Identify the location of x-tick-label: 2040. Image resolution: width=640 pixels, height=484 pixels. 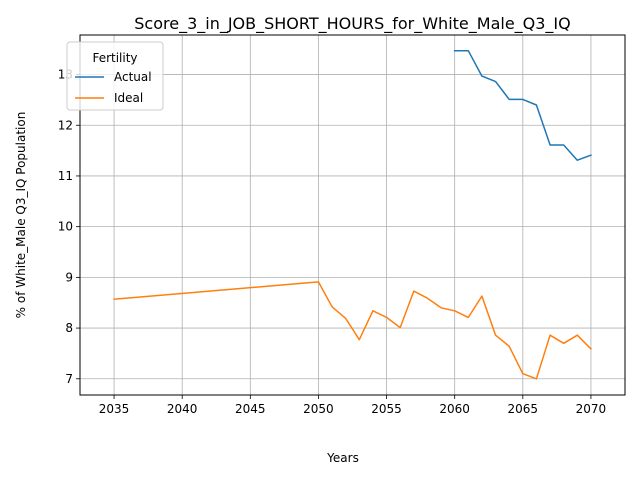
(182, 409).